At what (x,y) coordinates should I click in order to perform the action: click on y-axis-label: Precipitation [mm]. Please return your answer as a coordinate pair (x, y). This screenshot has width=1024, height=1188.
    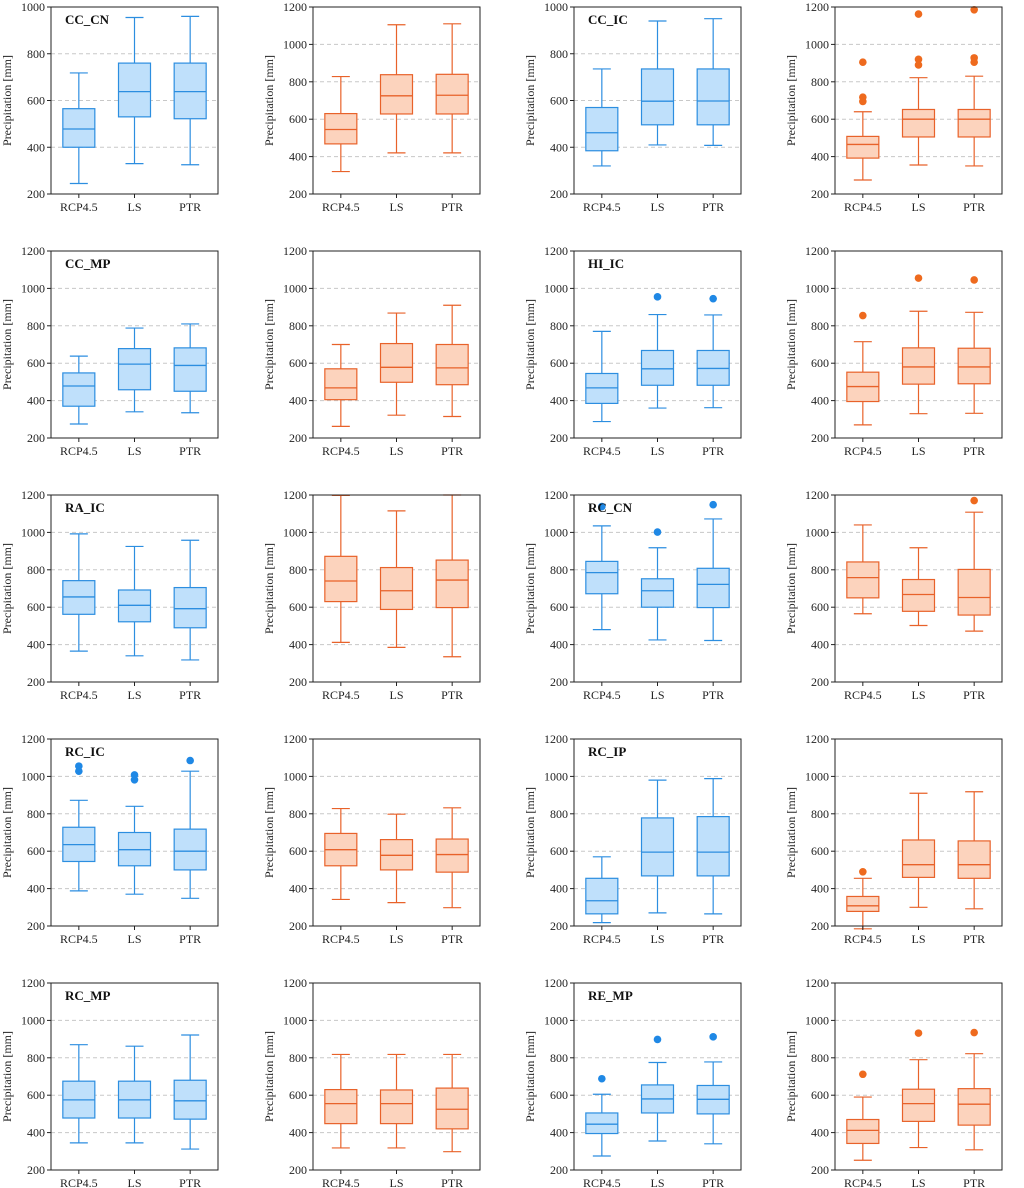
    Looking at the image, I should click on (269, 1076).